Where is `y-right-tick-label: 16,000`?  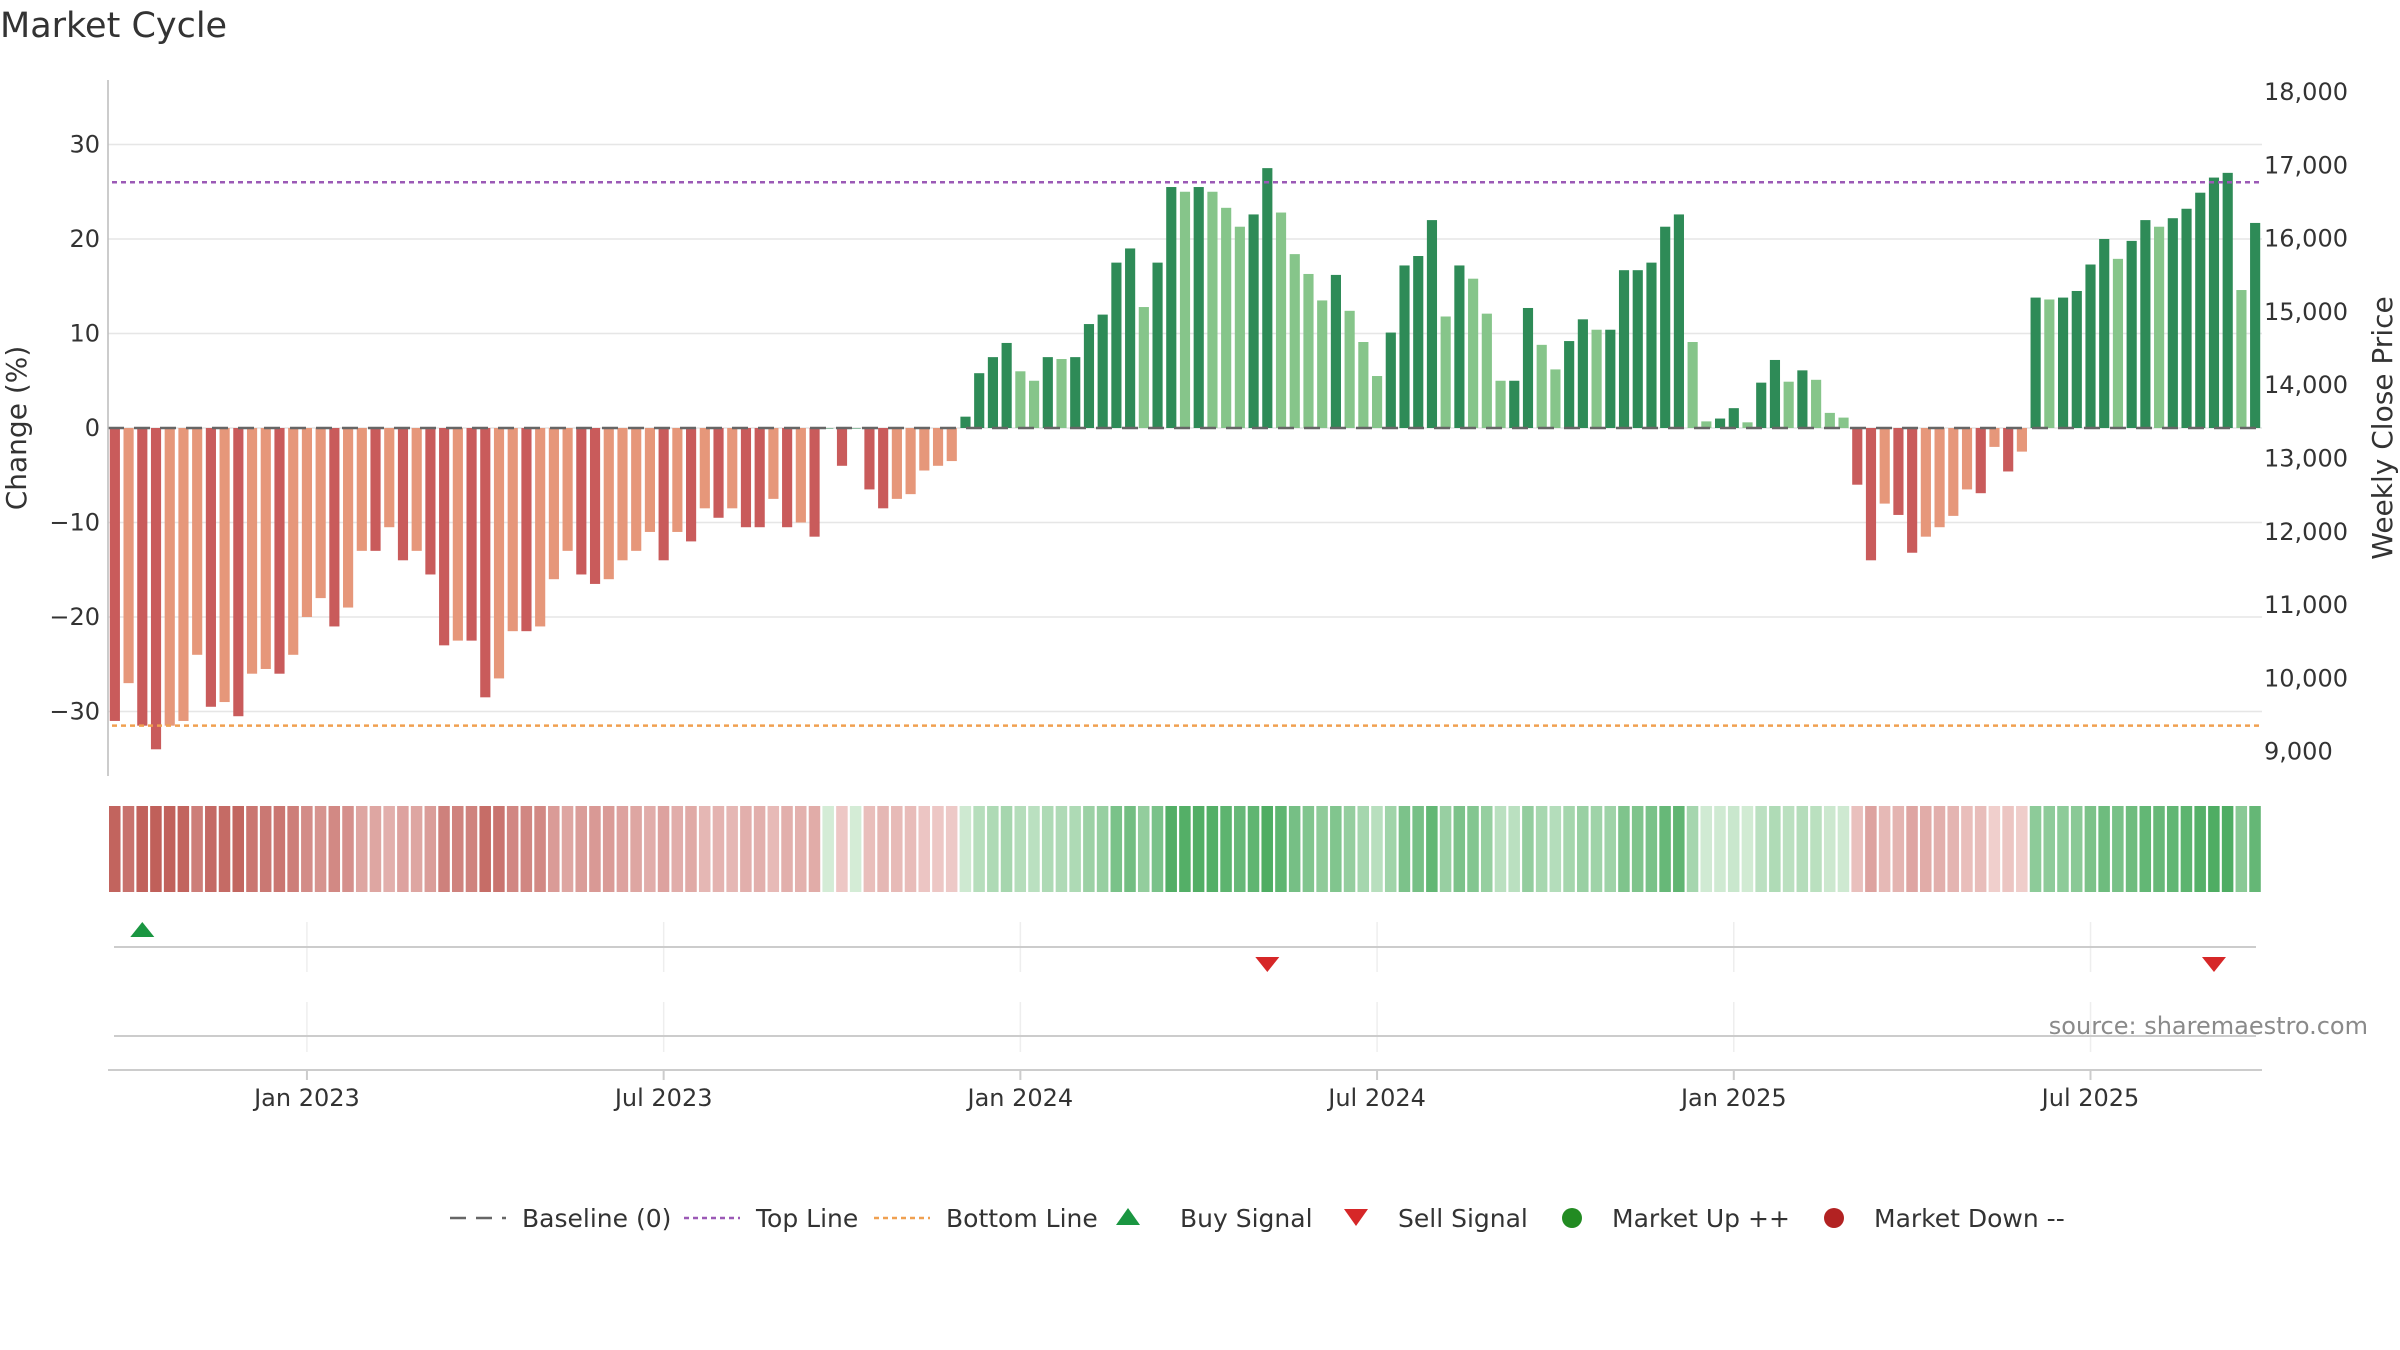 y-right-tick-label: 16,000 is located at coordinates (2306, 239).